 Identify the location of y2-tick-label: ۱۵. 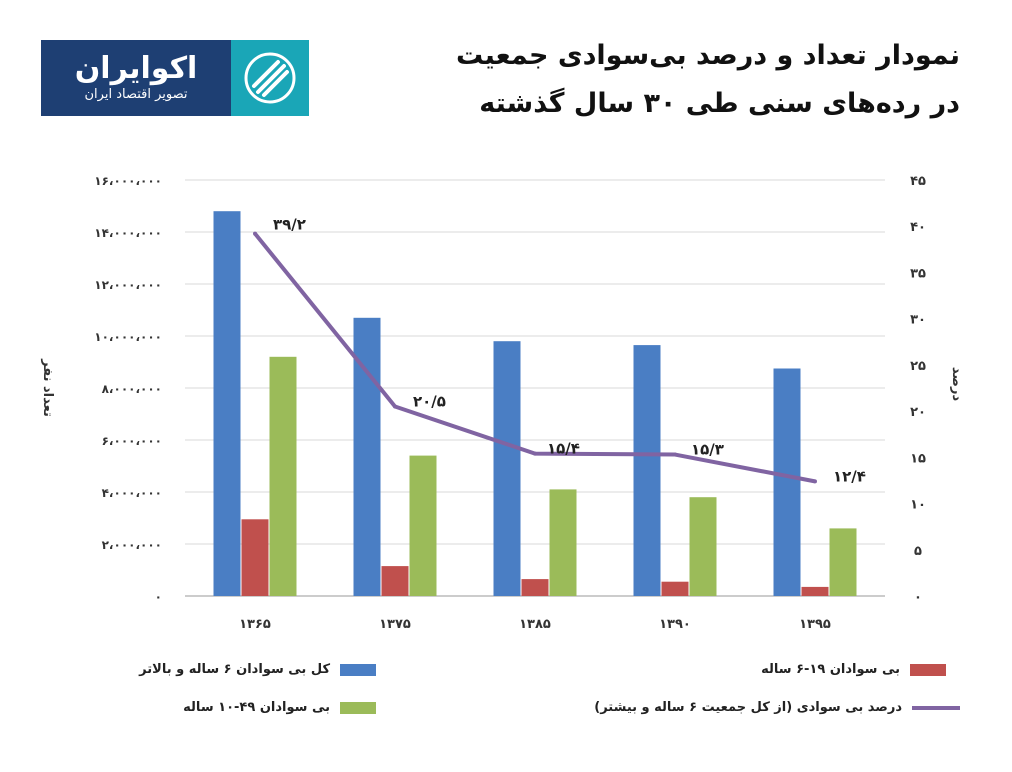
(918, 458).